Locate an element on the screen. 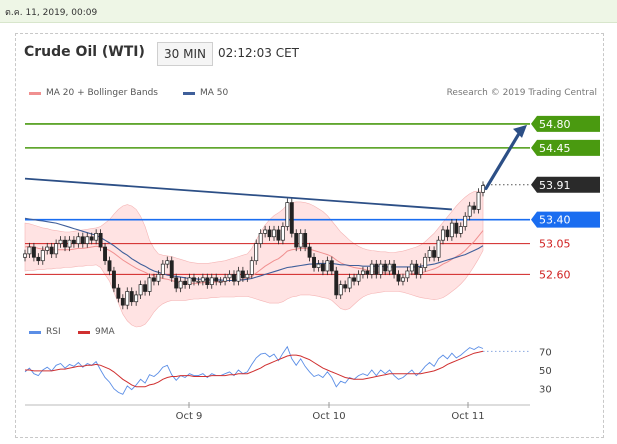  trendline is located at coordinates (238, 194).